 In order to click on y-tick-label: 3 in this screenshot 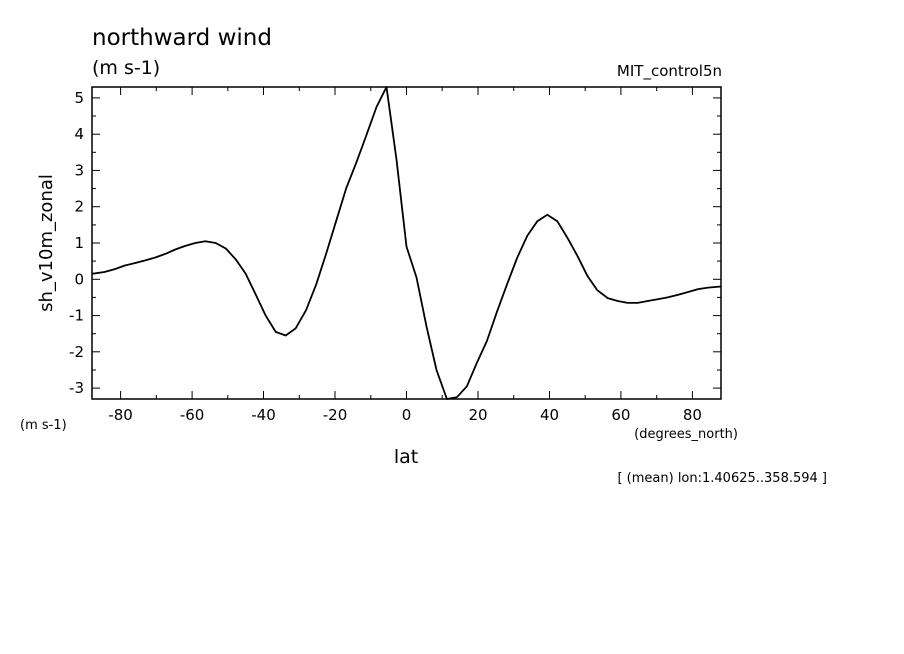, I will do `click(79, 170)`.